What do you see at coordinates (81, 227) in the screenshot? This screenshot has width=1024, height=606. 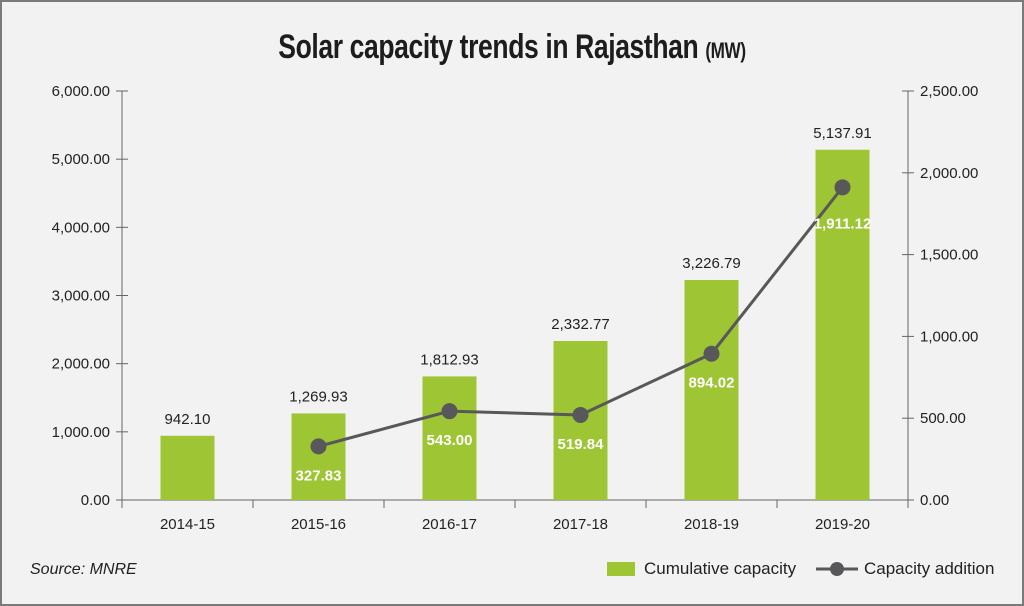 I see `y-left-tick-label: 4,000.00` at bounding box center [81, 227].